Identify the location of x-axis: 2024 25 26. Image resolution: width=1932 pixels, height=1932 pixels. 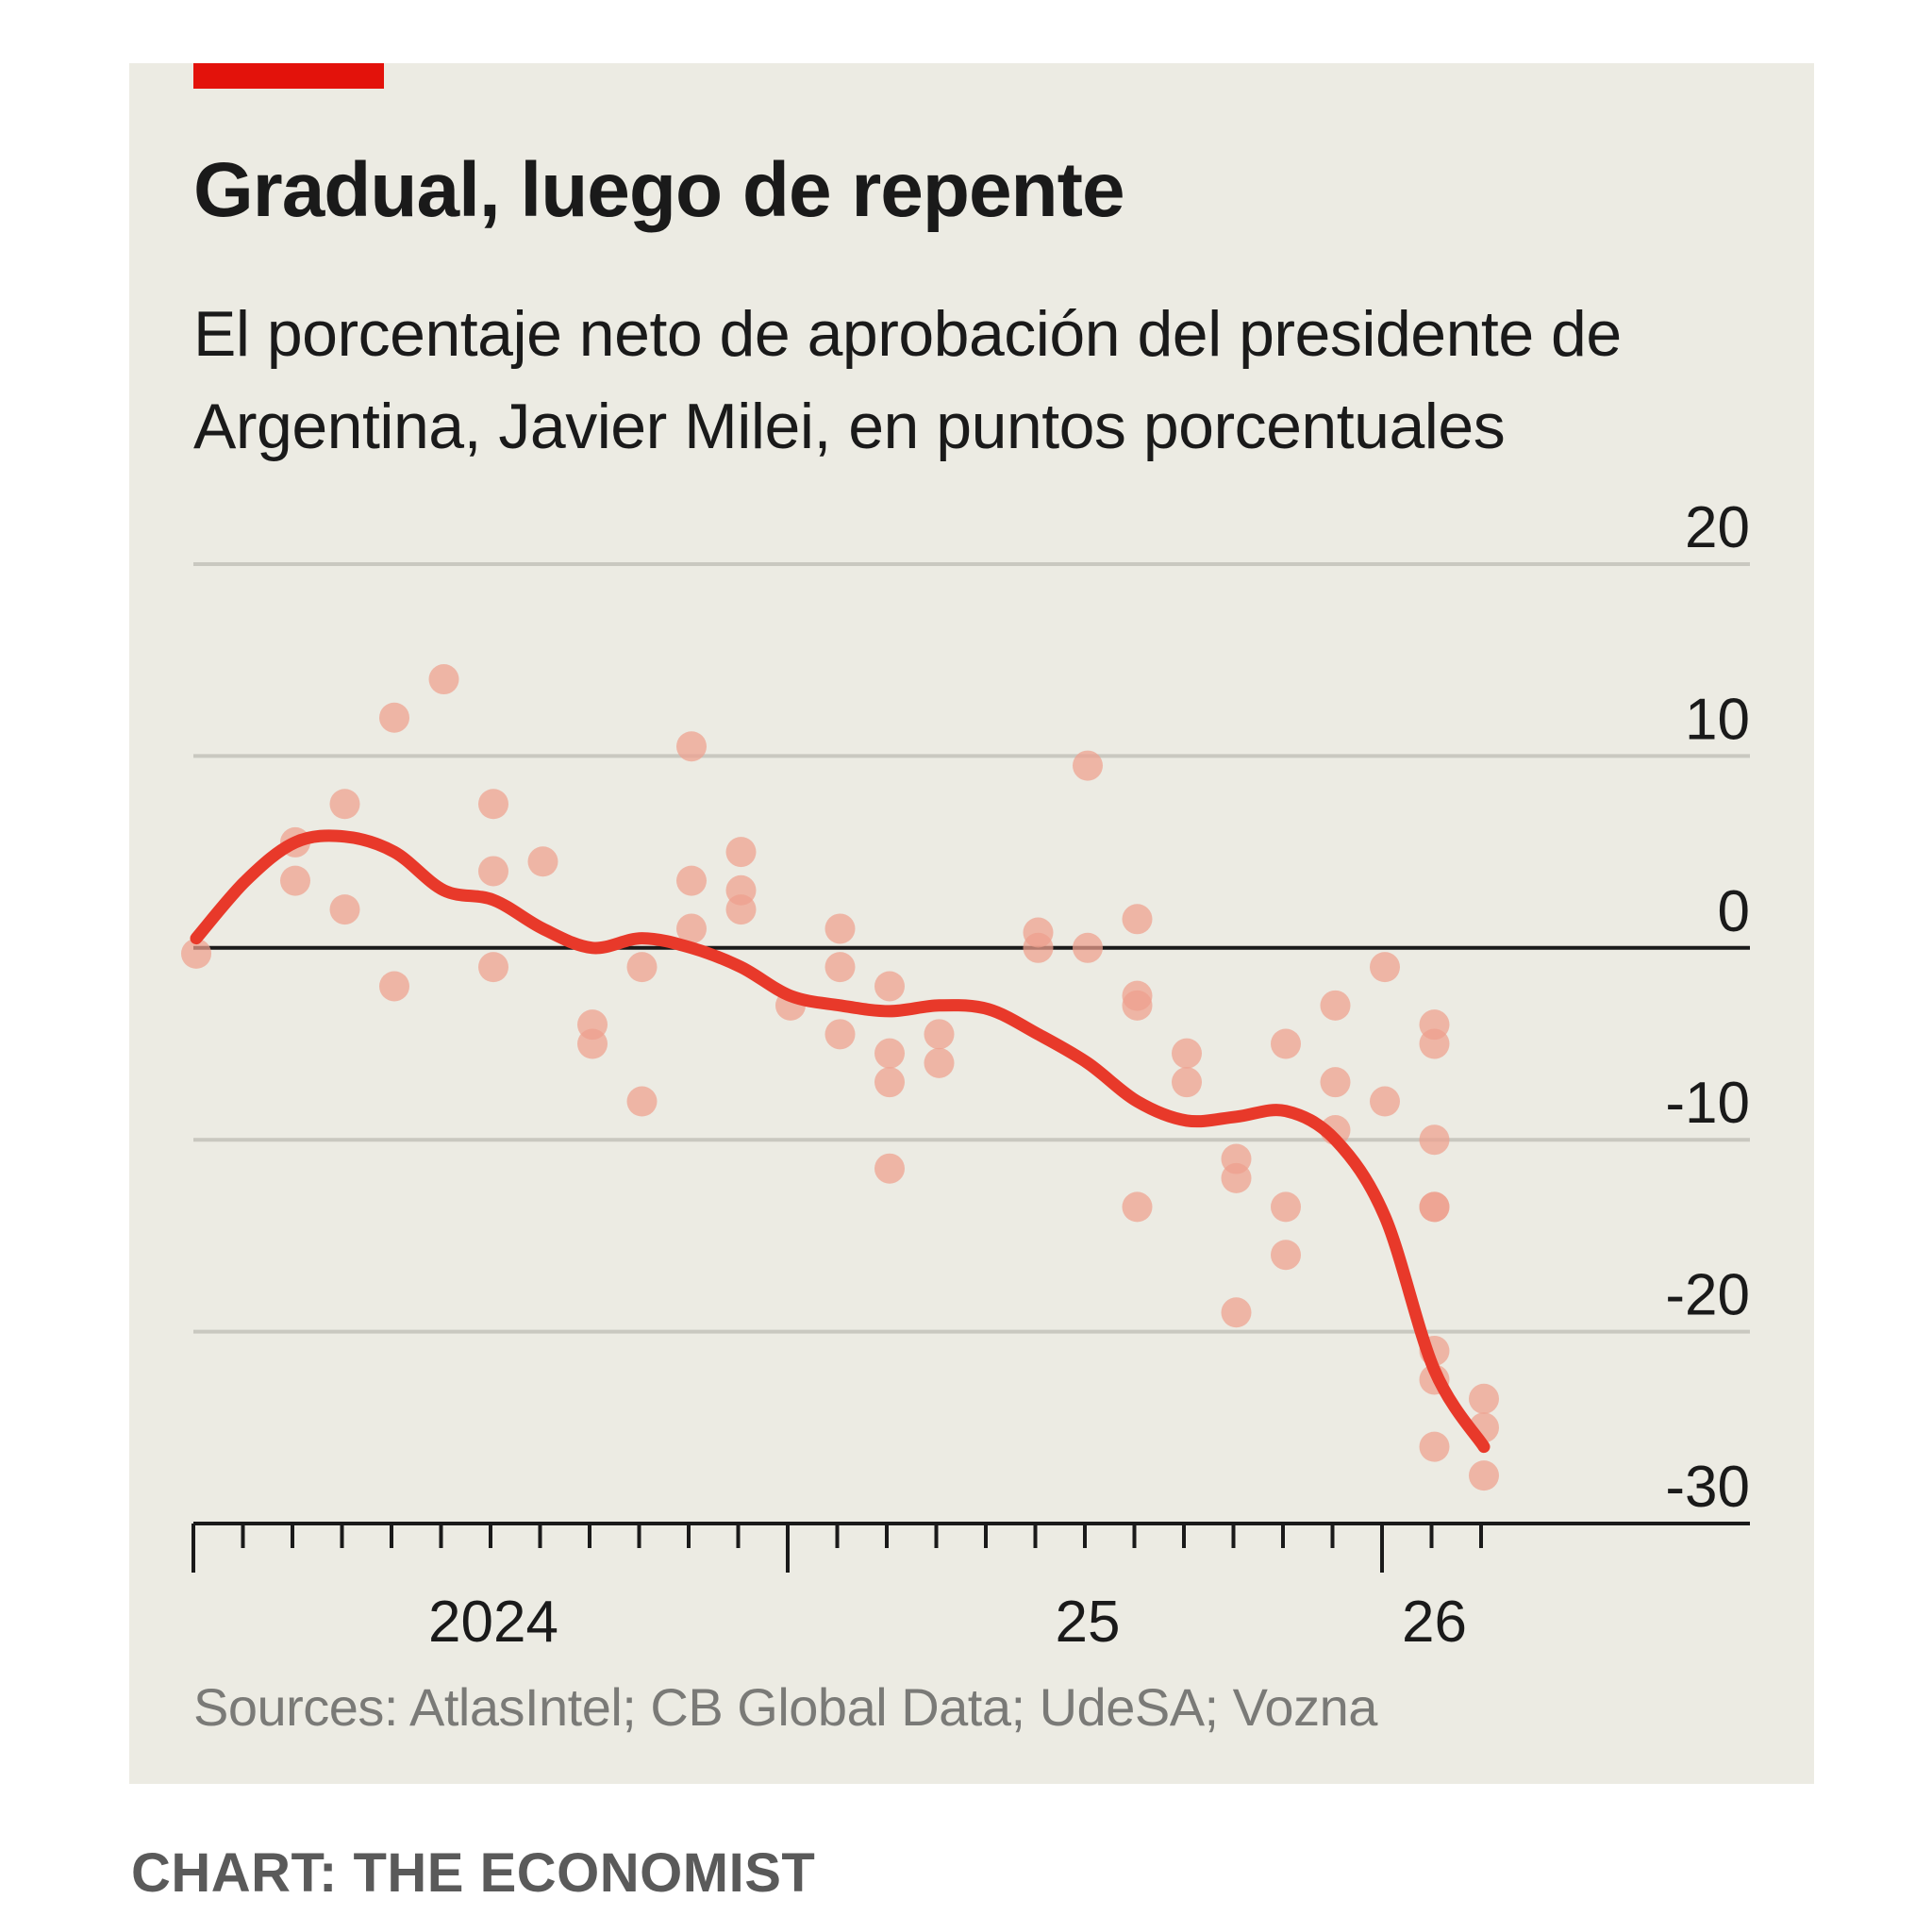
(971, 1589).